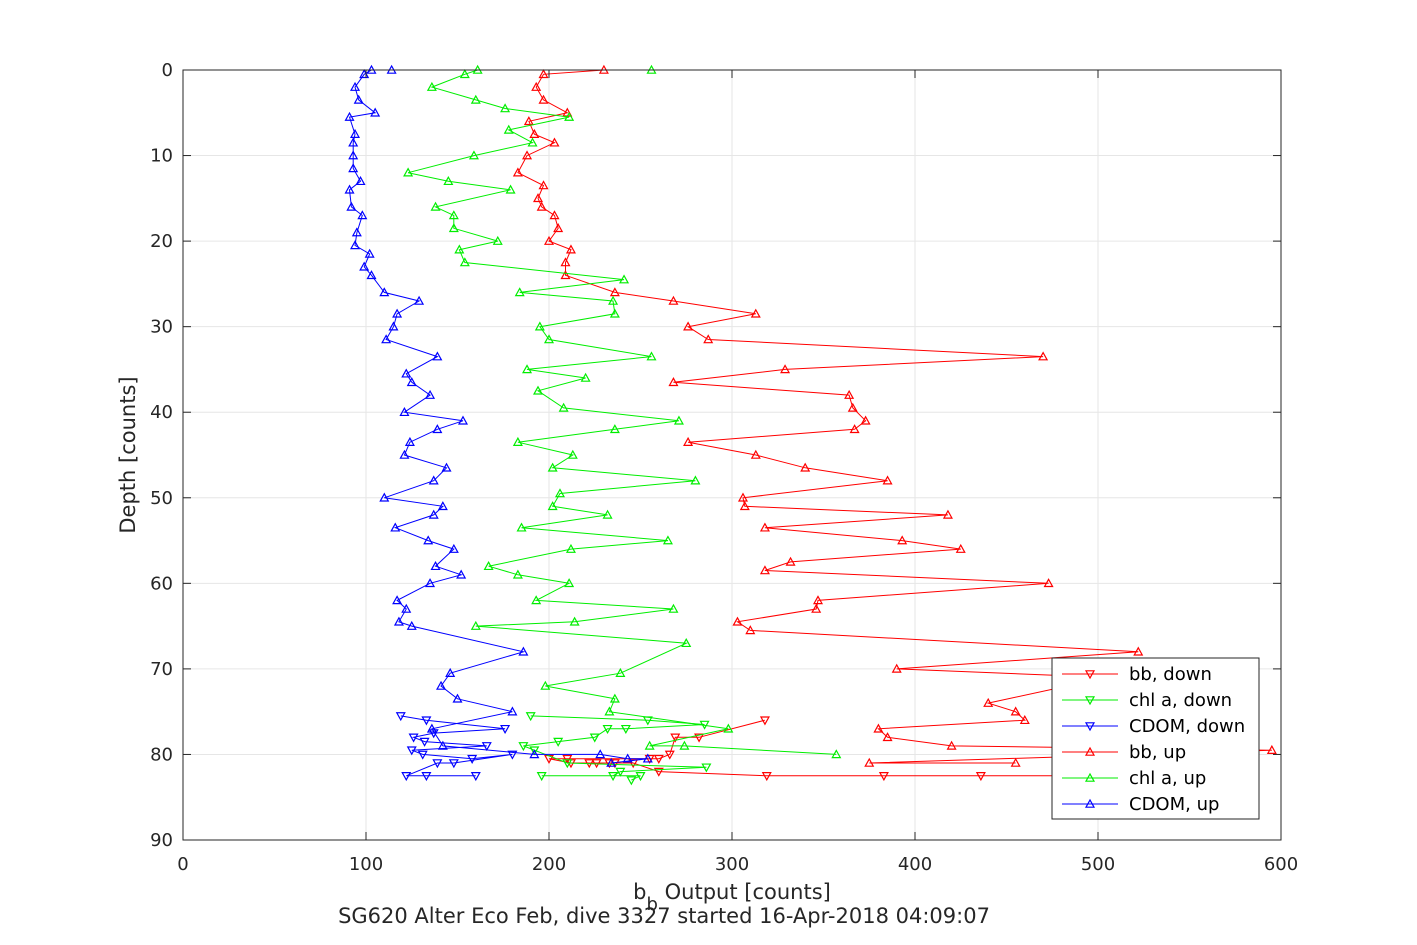  What do you see at coordinates (1157, 752) in the screenshot?
I see `legend-label: bb, up` at bounding box center [1157, 752].